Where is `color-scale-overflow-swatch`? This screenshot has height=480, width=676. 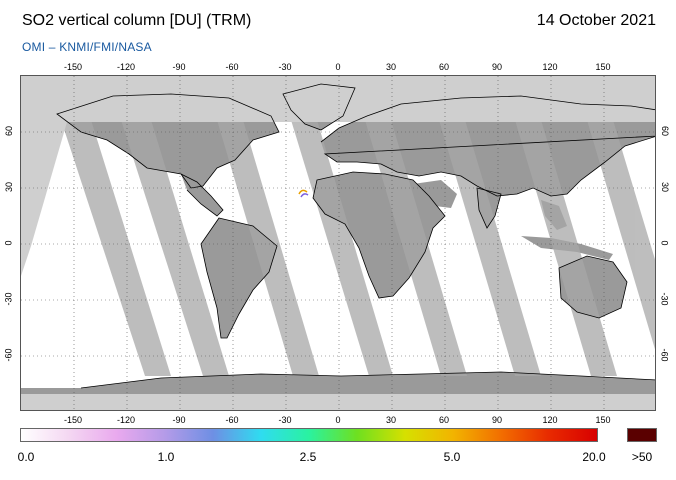
color-scale-overflow-swatch is located at coordinates (642, 435).